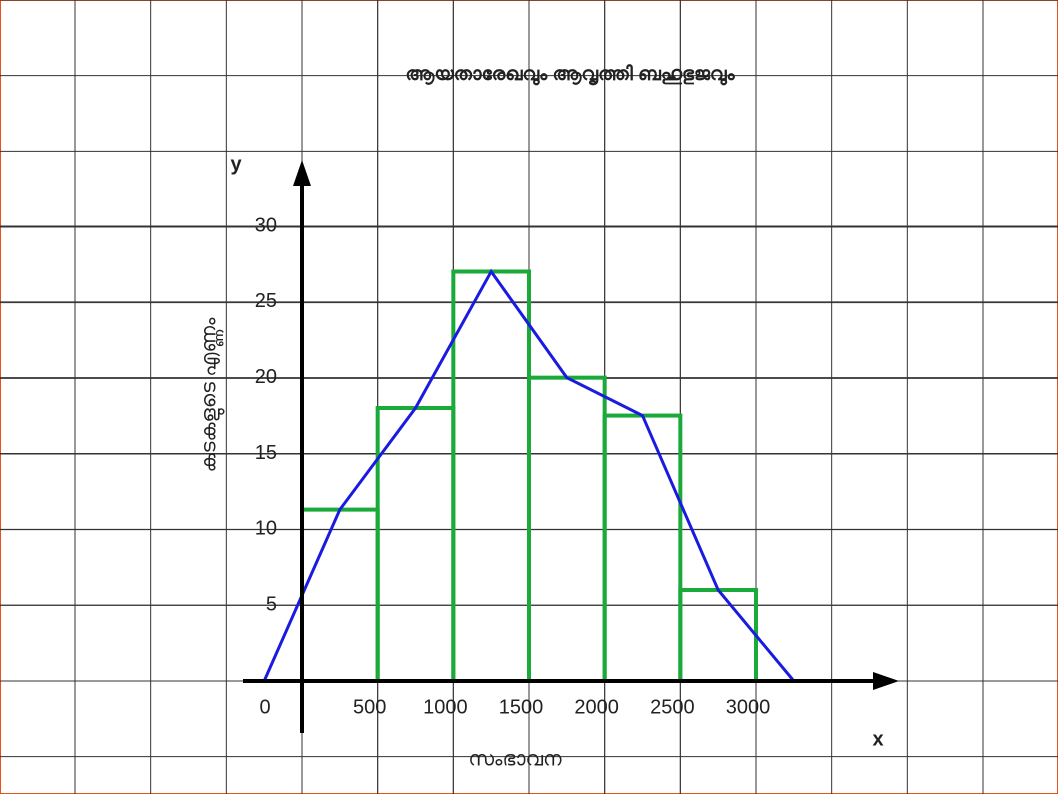 The height and width of the screenshot is (794, 1058). I want to click on y-tick-label: 20, so click(266, 377).